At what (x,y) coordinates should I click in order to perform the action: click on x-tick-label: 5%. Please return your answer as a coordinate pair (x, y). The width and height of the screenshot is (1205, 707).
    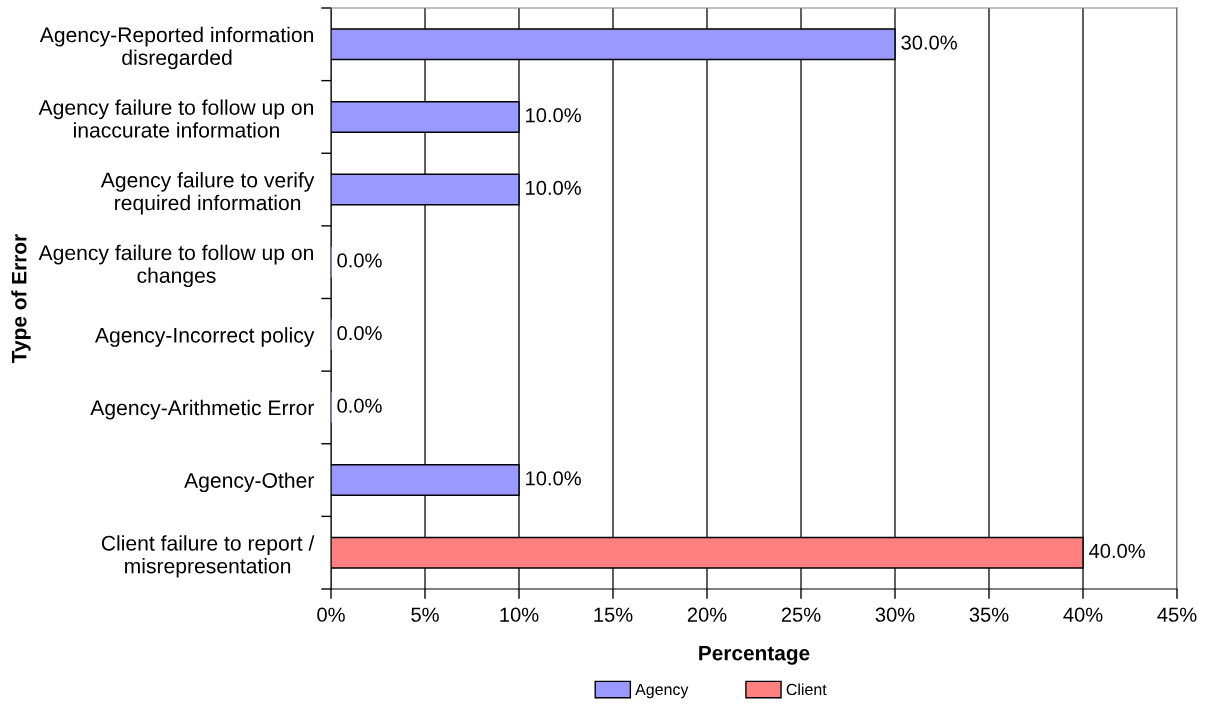
    Looking at the image, I should click on (425, 614).